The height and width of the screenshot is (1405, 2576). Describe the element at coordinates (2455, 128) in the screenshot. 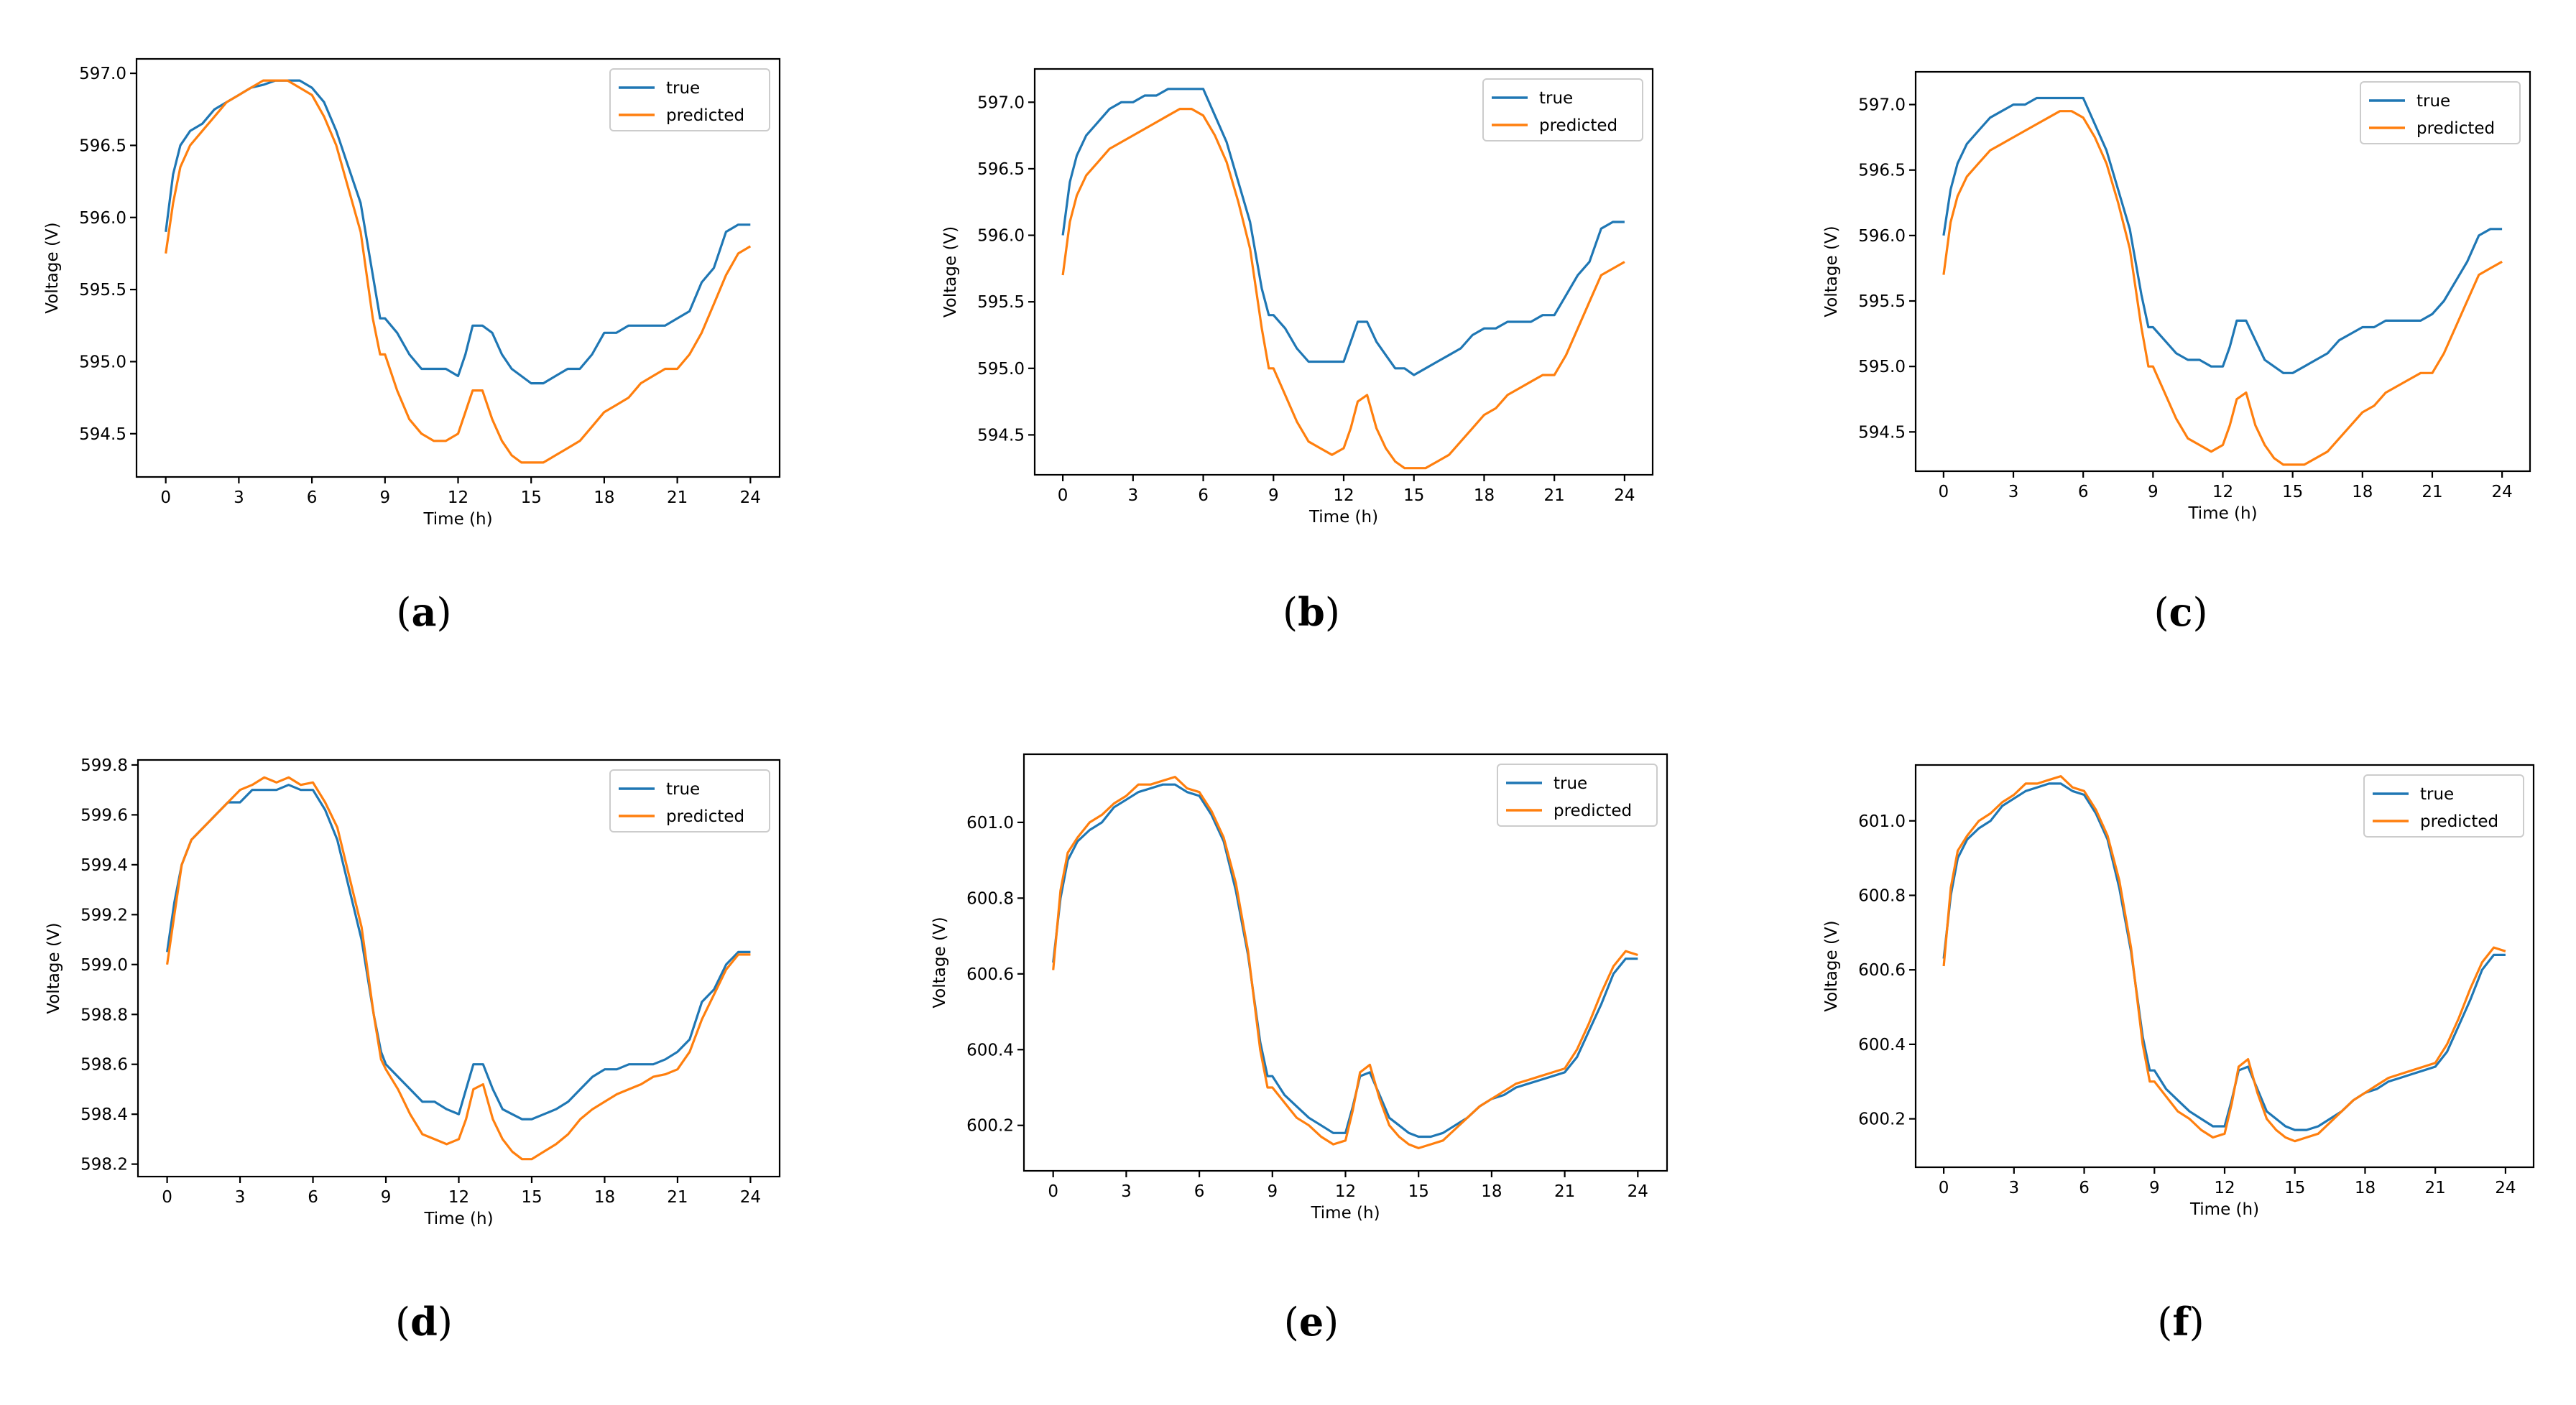

I see `chart-c-legend-label-predicted: predicted` at that location.